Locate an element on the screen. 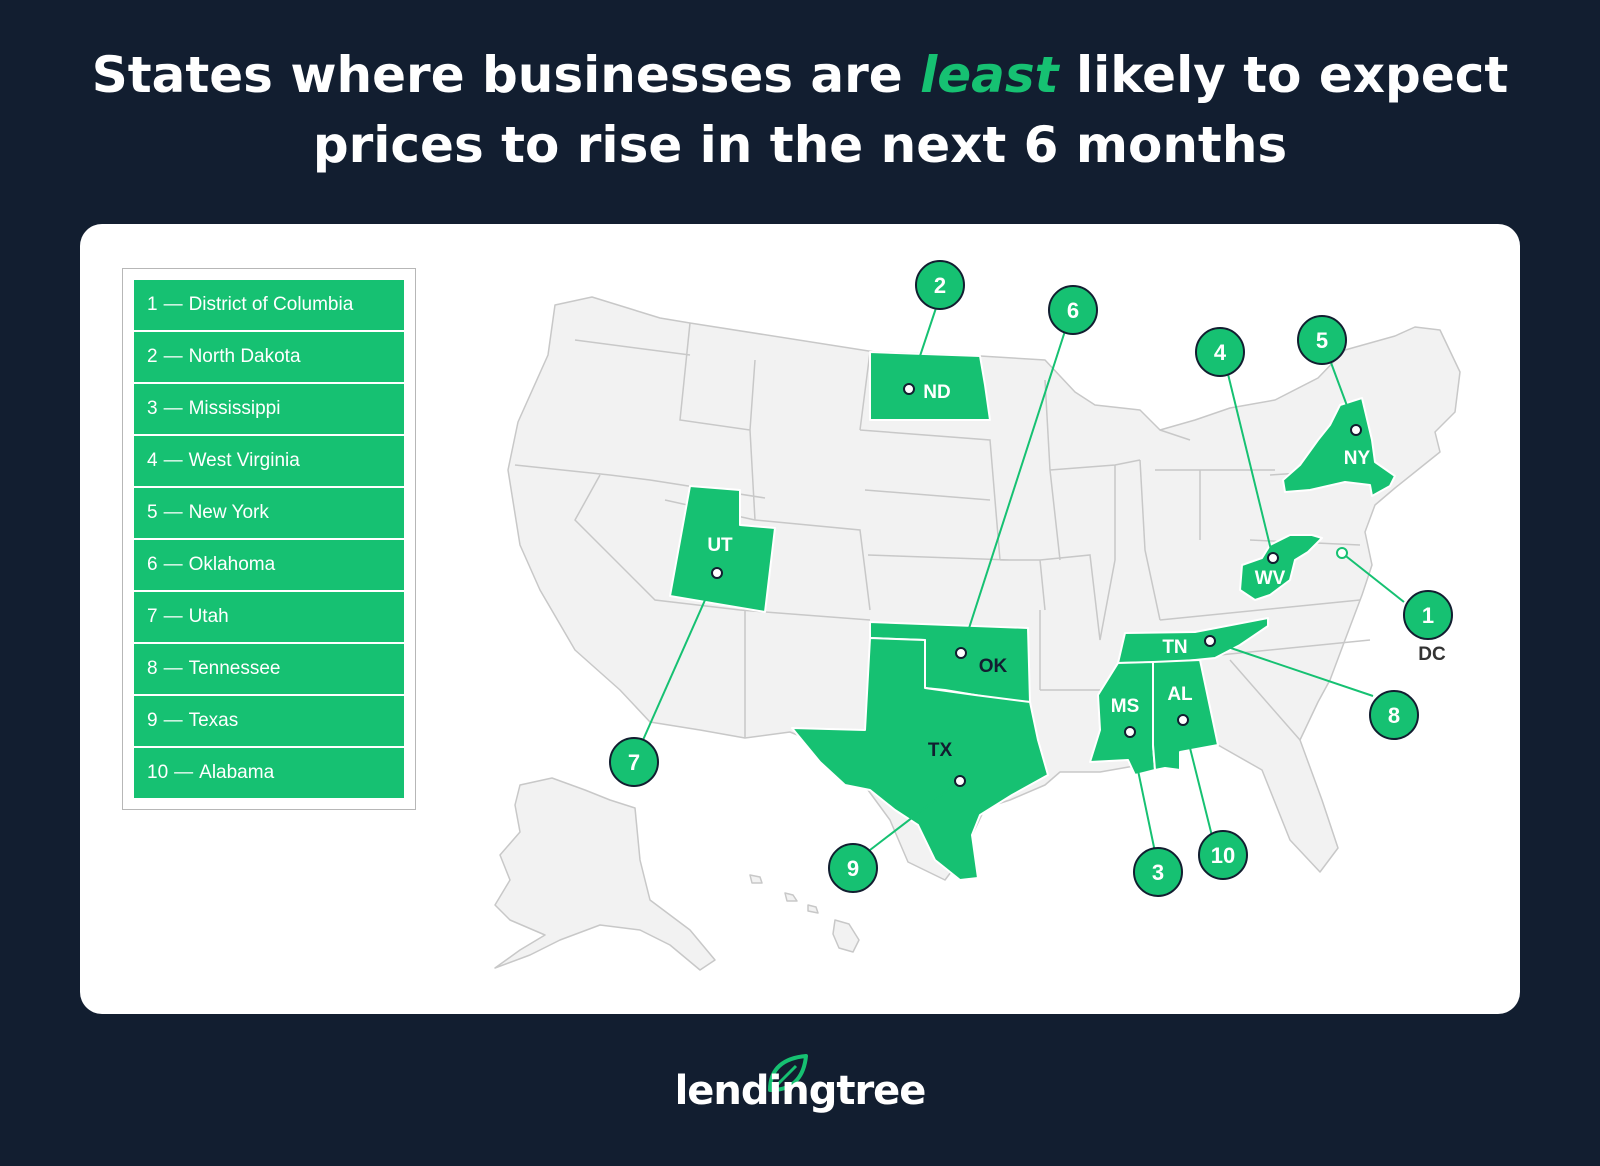  leader-line-wv is located at coordinates (1250, 464).